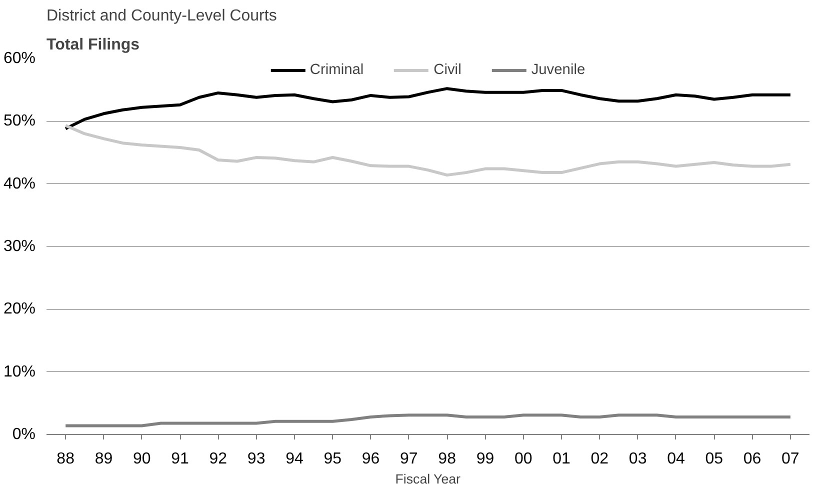 The image size is (831, 491). Describe the element at coordinates (752, 459) in the screenshot. I see `x-tick-label: 06` at that location.